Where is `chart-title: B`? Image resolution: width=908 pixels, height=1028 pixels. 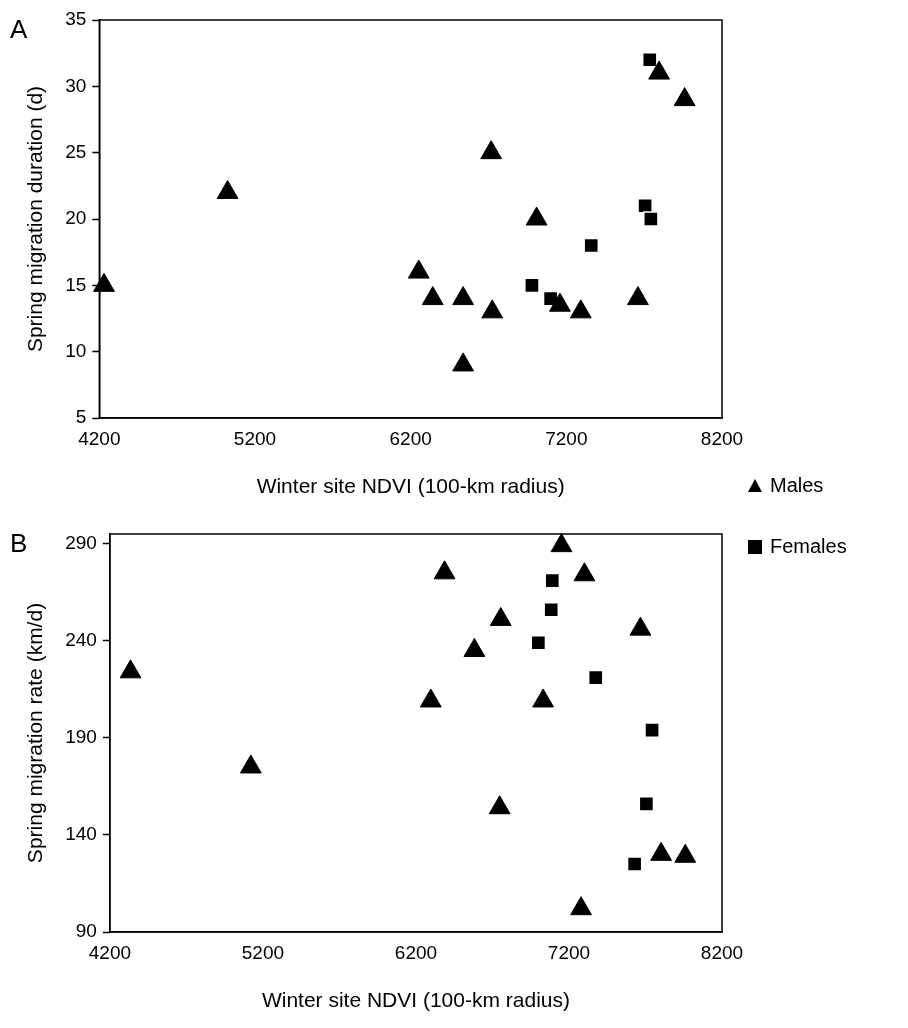 chart-title: B is located at coordinates (19, 543).